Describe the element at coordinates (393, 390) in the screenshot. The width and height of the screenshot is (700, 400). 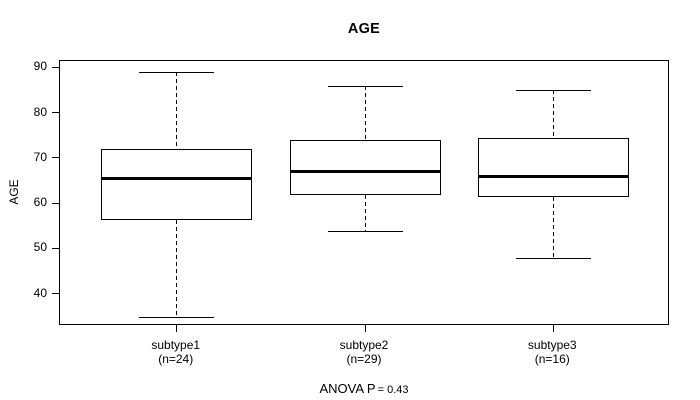
I see `anova-value: = 0.43` at that location.